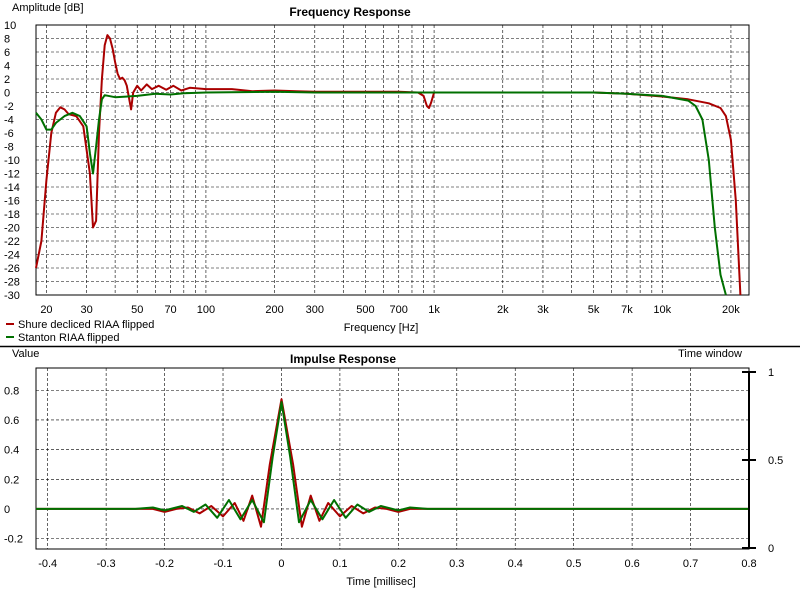 This screenshot has width=800, height=600. What do you see at coordinates (25, 354) in the screenshot?
I see `impulse-y-axis-label: Value` at bounding box center [25, 354].